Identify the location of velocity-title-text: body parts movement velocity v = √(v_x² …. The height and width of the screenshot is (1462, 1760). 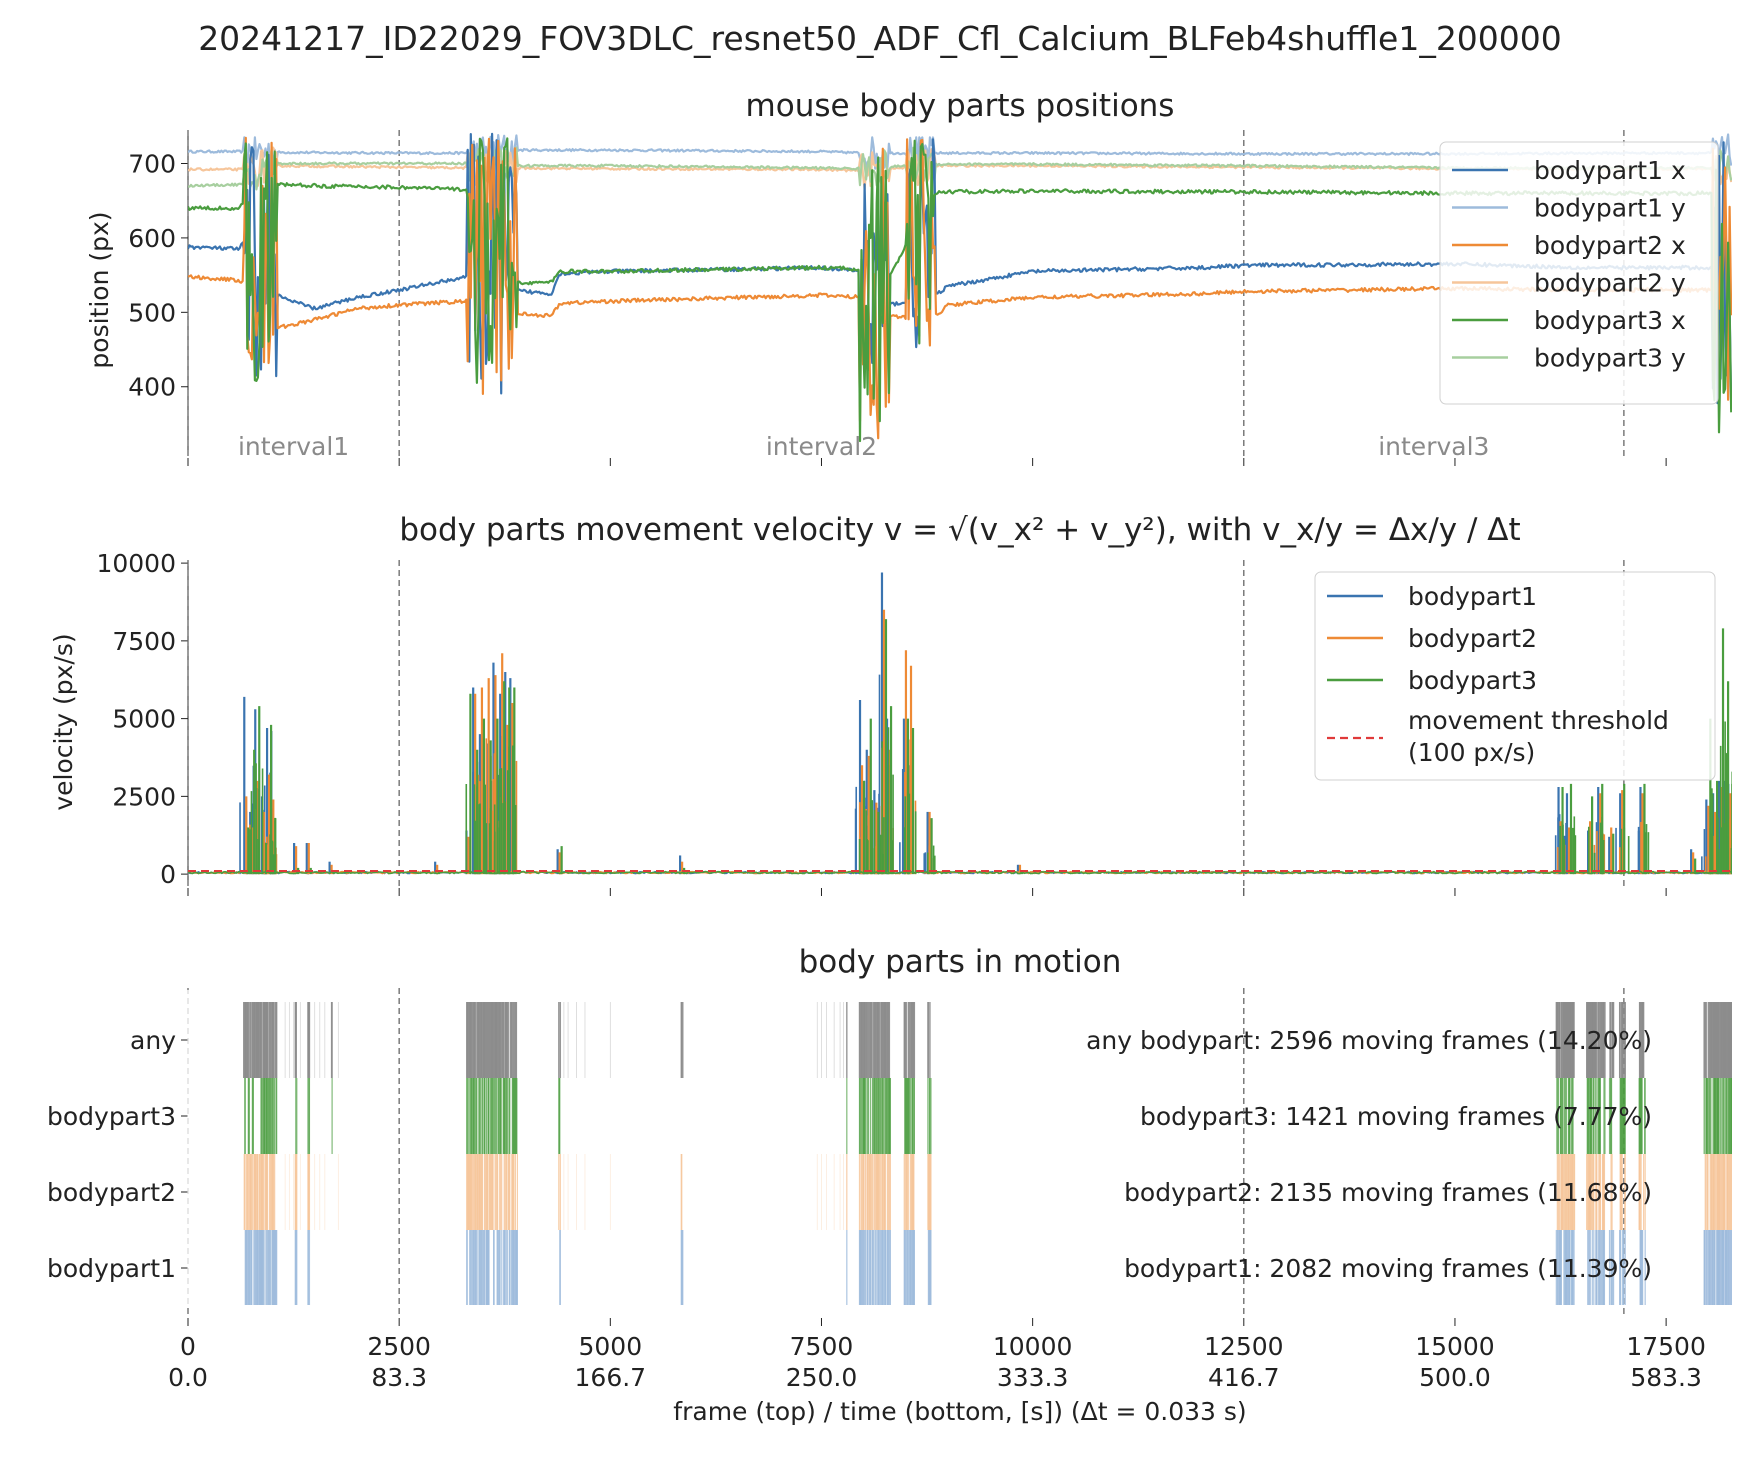
(959, 530).